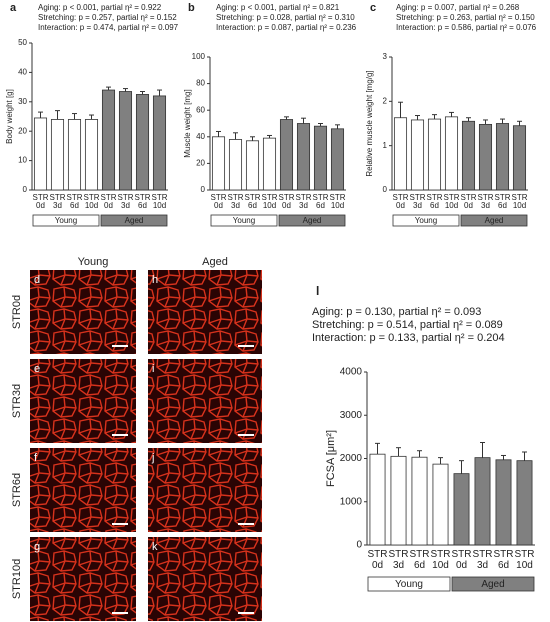 This screenshot has width=550, height=622. Describe the element at coordinates (37, 369) in the screenshot. I see `micrograph-label: e` at that location.